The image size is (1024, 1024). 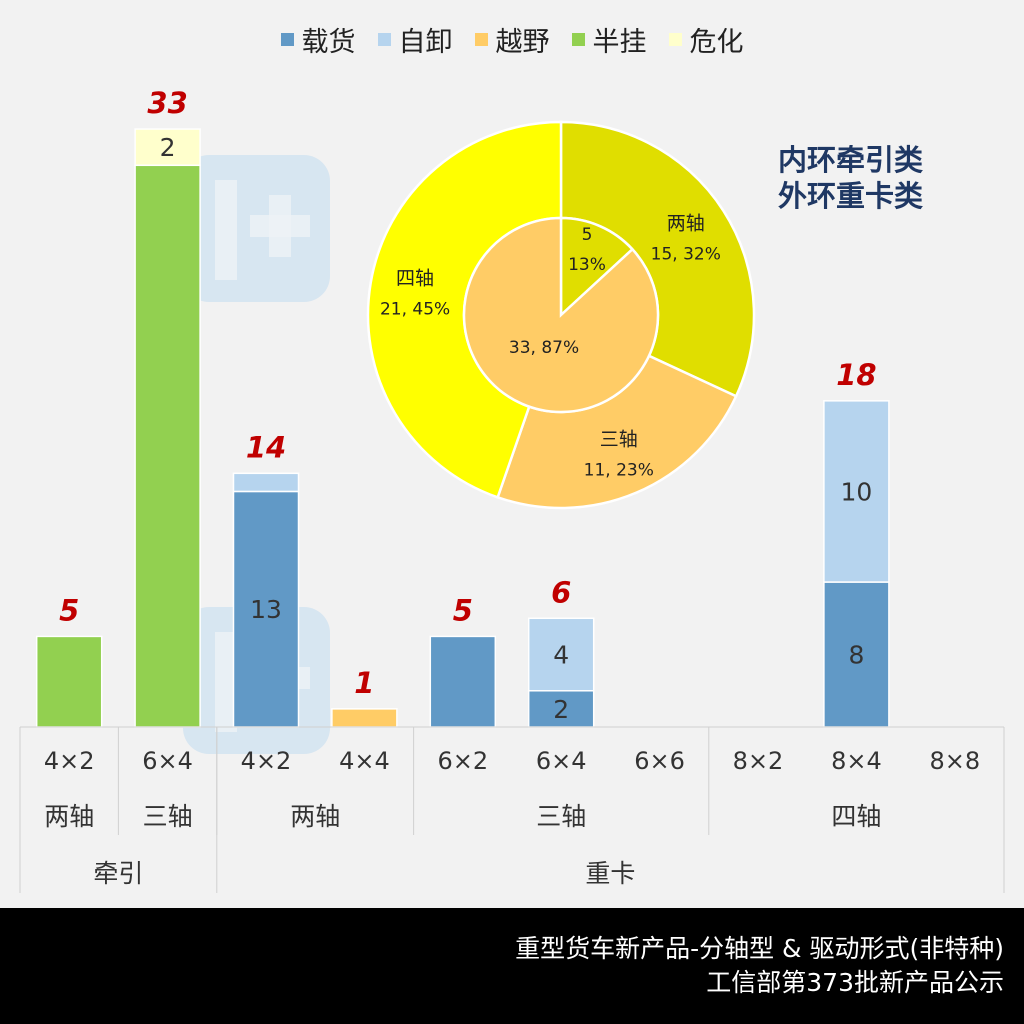 I want to click on slice-pct-label: 13%, so click(x=587, y=265).